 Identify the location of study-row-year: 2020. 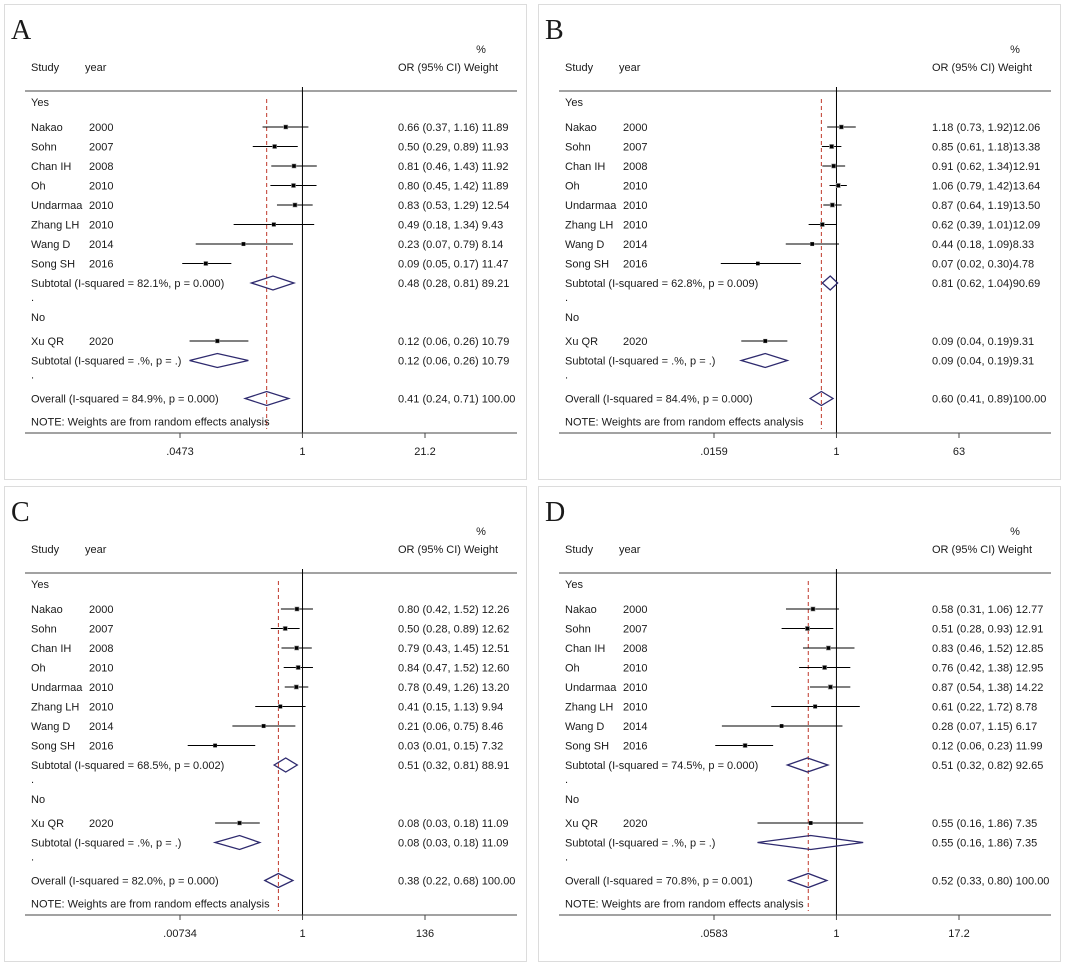
(101, 824).